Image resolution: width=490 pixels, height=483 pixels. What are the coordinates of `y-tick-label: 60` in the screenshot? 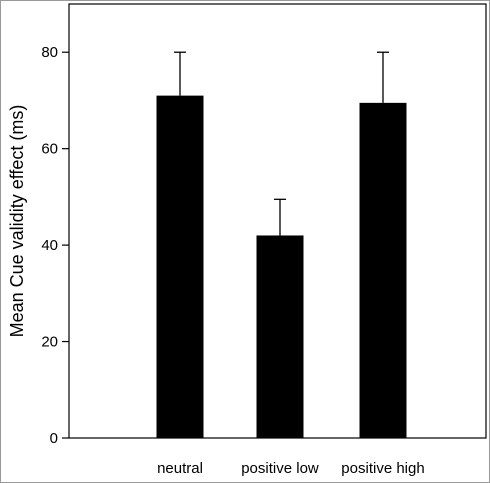 It's located at (49, 149).